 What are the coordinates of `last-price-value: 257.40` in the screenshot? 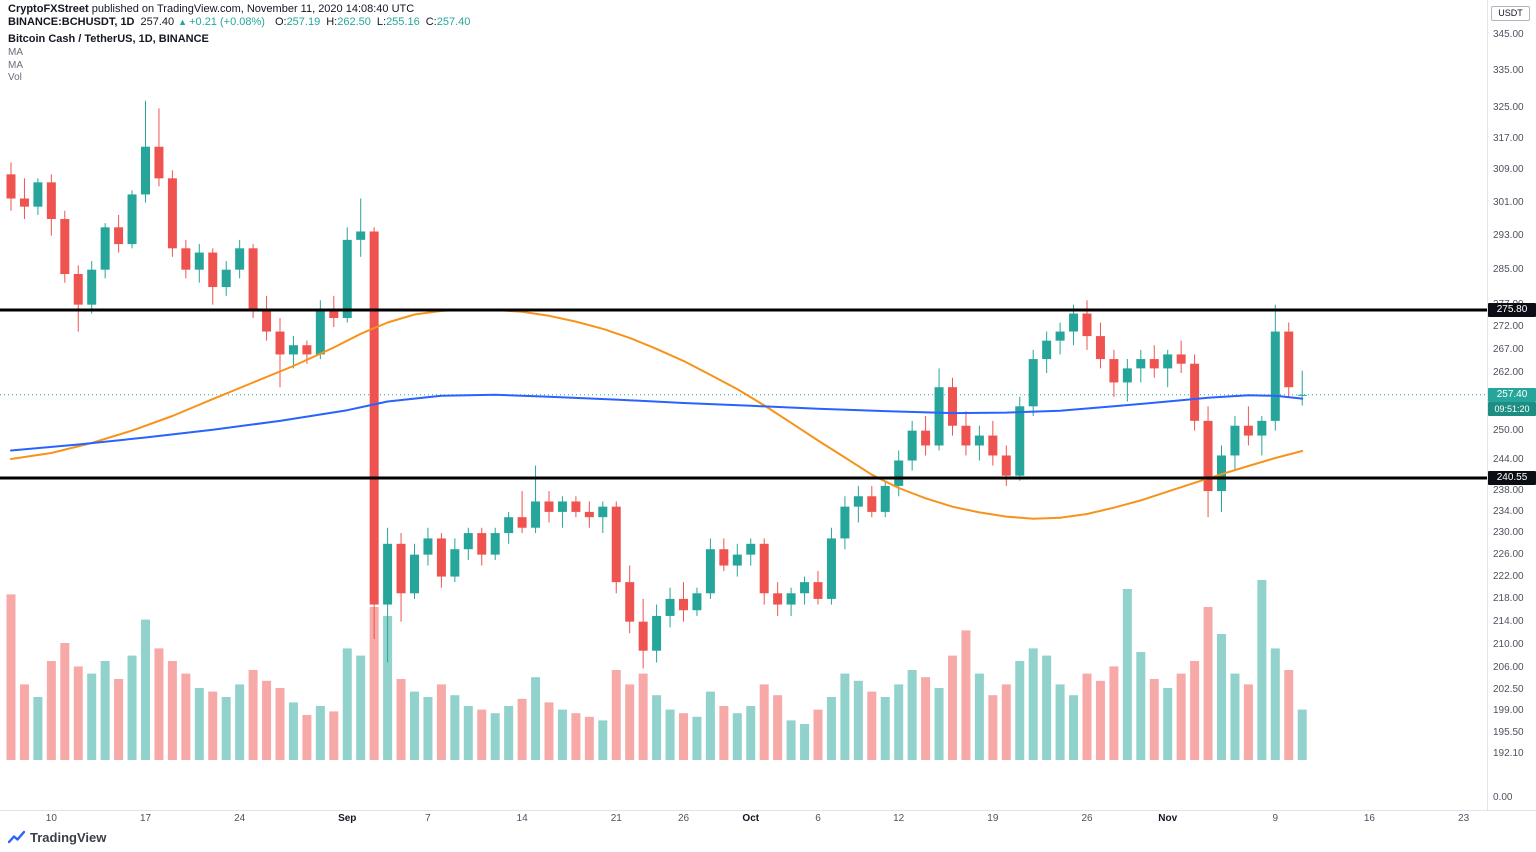 It's located at (157, 22).